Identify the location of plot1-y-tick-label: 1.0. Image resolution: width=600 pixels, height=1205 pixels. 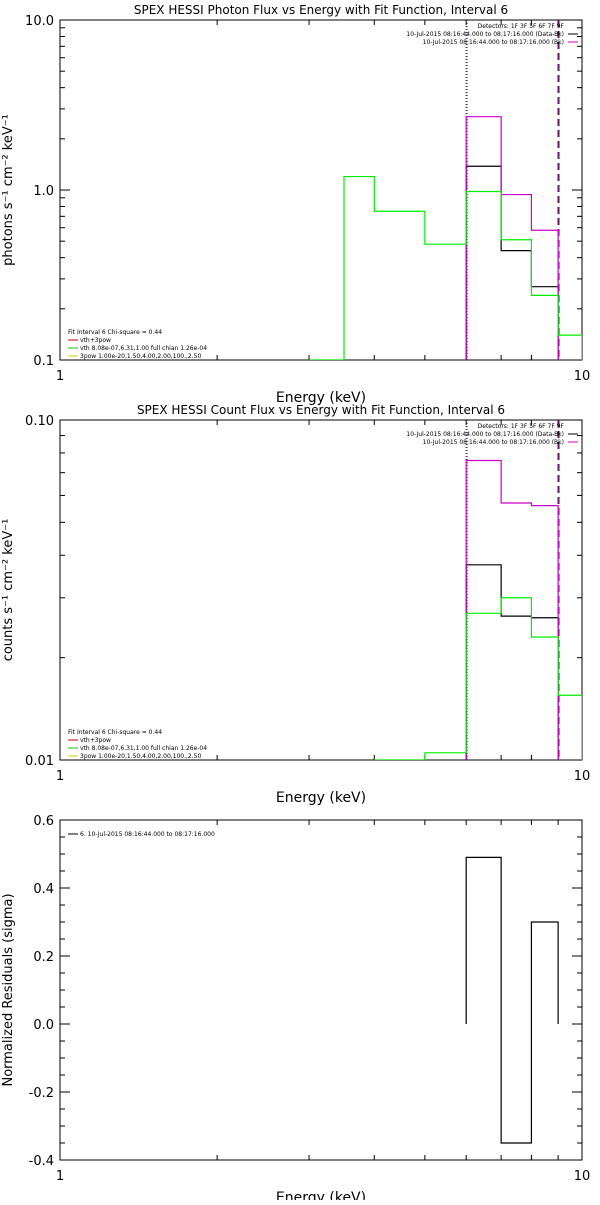
(43, 191).